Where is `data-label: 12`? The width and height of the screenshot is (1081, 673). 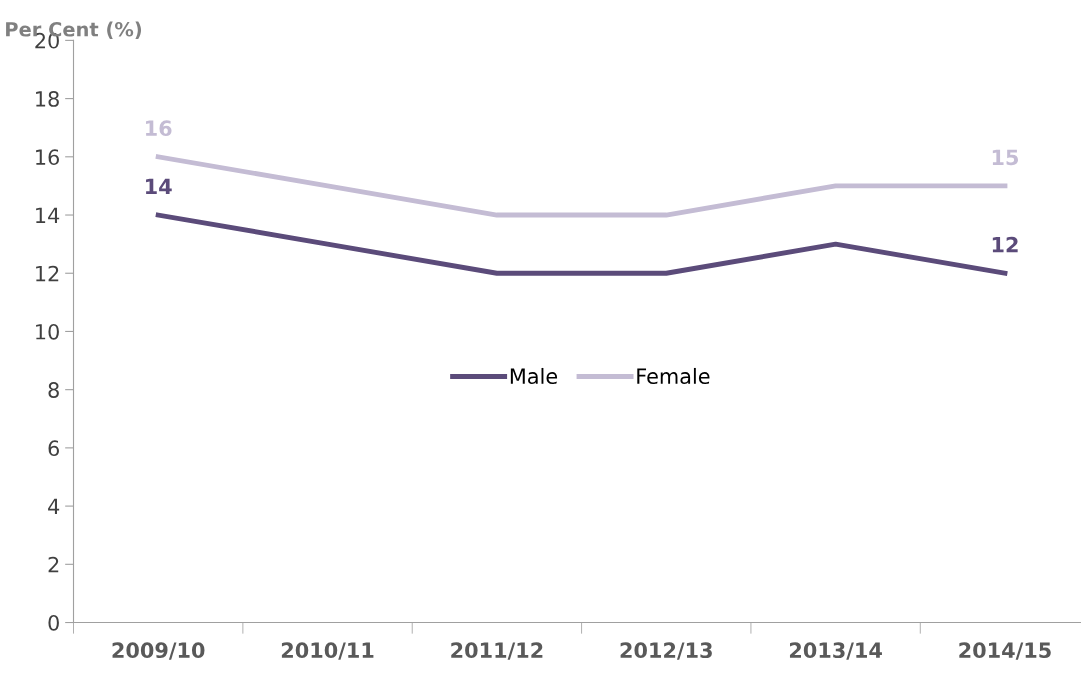 data-label: 12 is located at coordinates (1005, 244).